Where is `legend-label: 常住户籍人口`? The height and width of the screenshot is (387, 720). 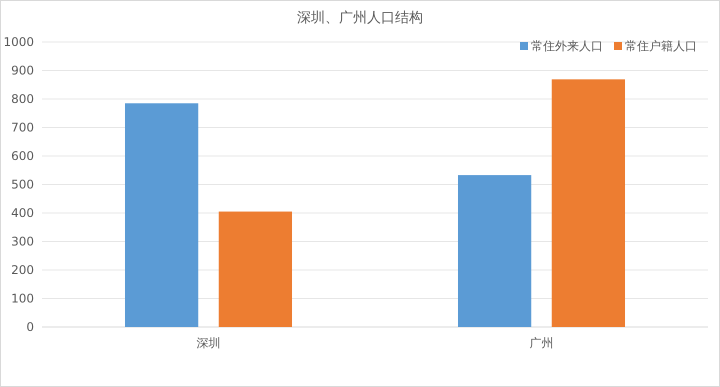
legend-label: 常住户籍人口 is located at coordinates (661, 46).